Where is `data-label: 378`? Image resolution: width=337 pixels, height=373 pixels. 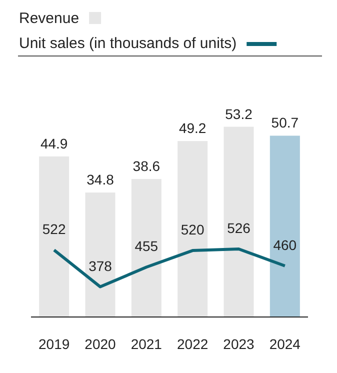
data-label: 378 is located at coordinates (100, 266).